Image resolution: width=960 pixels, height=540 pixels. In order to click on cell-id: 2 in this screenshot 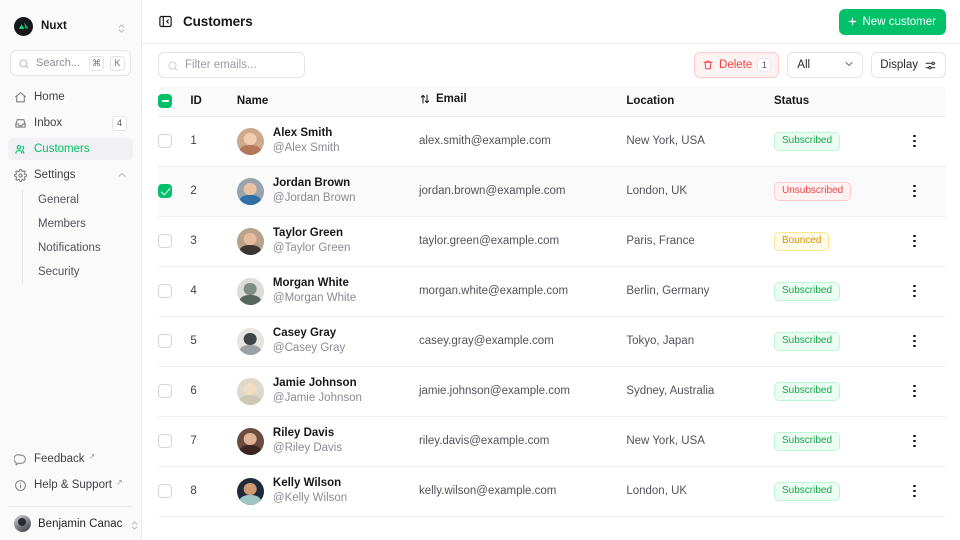, I will do `click(193, 191)`.